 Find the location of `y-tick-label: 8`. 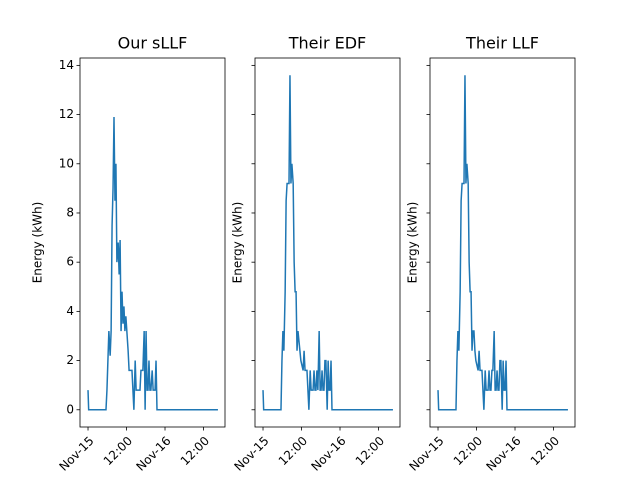

y-tick-label: 8 is located at coordinates (70, 212).